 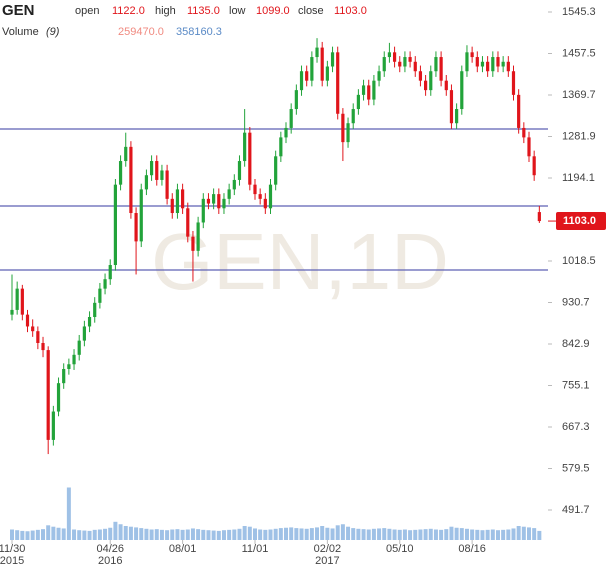 I want to click on watermark: GEN,1D, so click(x=300, y=261).